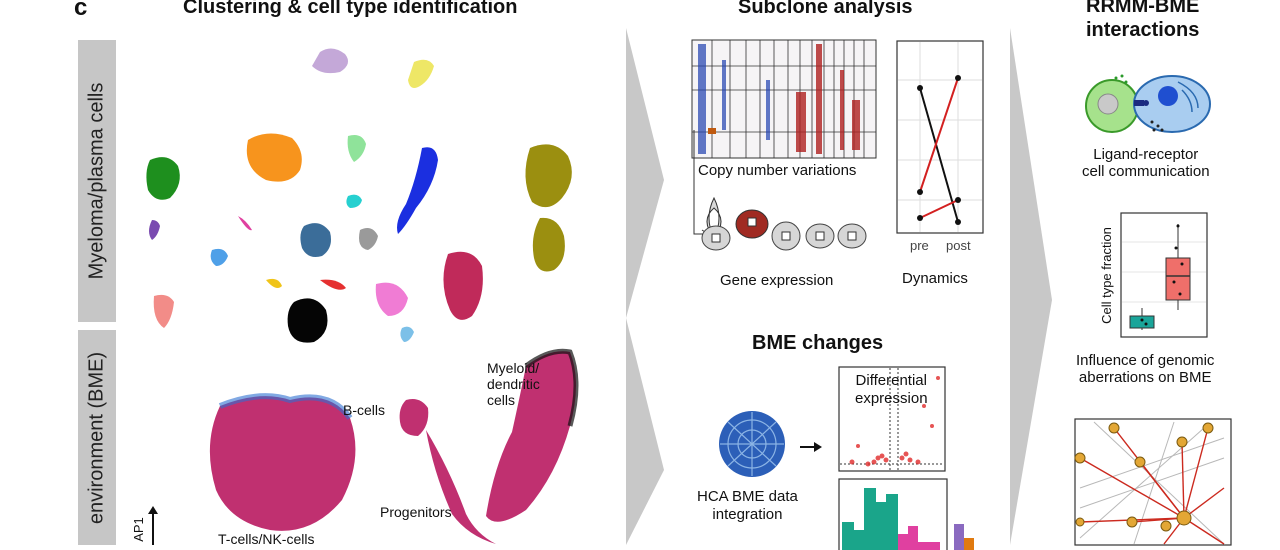 The height and width of the screenshot is (550, 1280). I want to click on cluster-olive-top, so click(548, 176).